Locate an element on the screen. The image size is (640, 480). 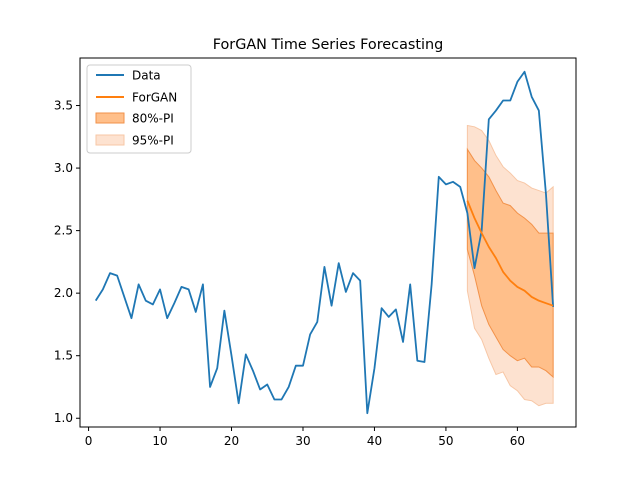
legend-box is located at coordinates (139, 109).